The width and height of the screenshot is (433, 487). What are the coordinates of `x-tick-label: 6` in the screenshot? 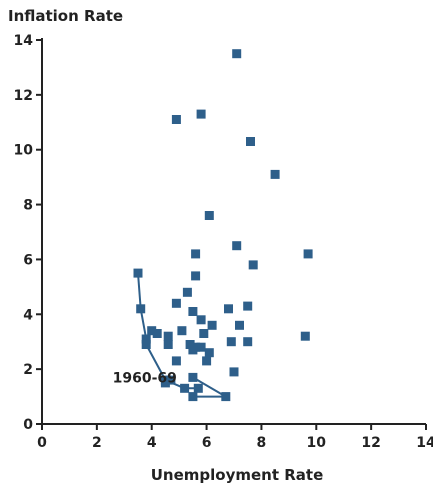 It's located at (207, 443).